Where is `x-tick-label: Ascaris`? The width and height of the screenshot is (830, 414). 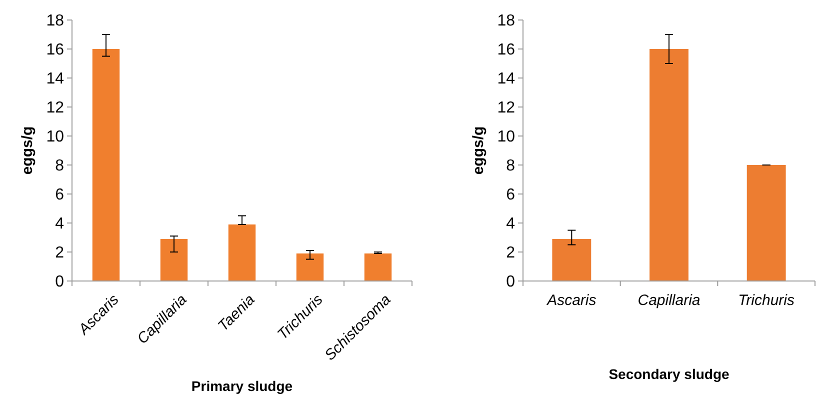 x-tick-label: Ascaris is located at coordinates (571, 300).